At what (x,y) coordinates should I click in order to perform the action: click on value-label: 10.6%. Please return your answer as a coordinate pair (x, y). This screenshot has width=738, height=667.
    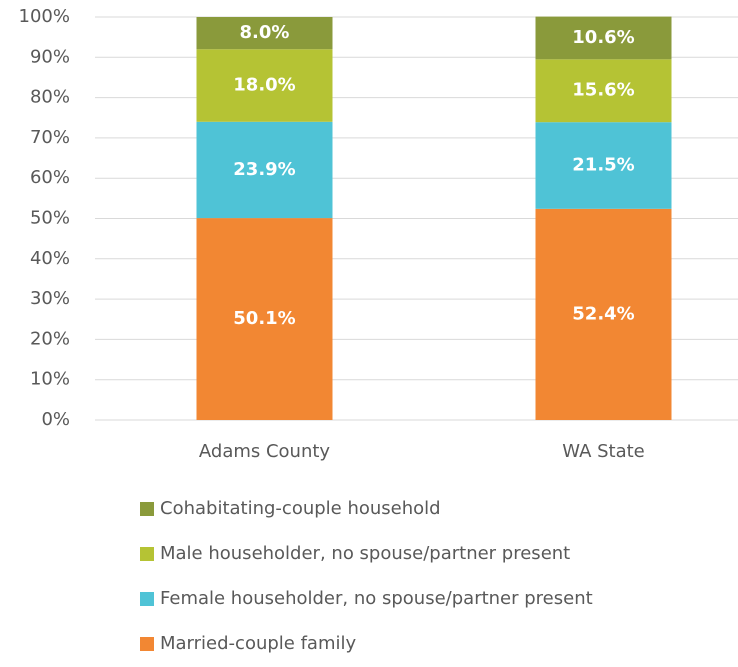
    Looking at the image, I should click on (603, 37).